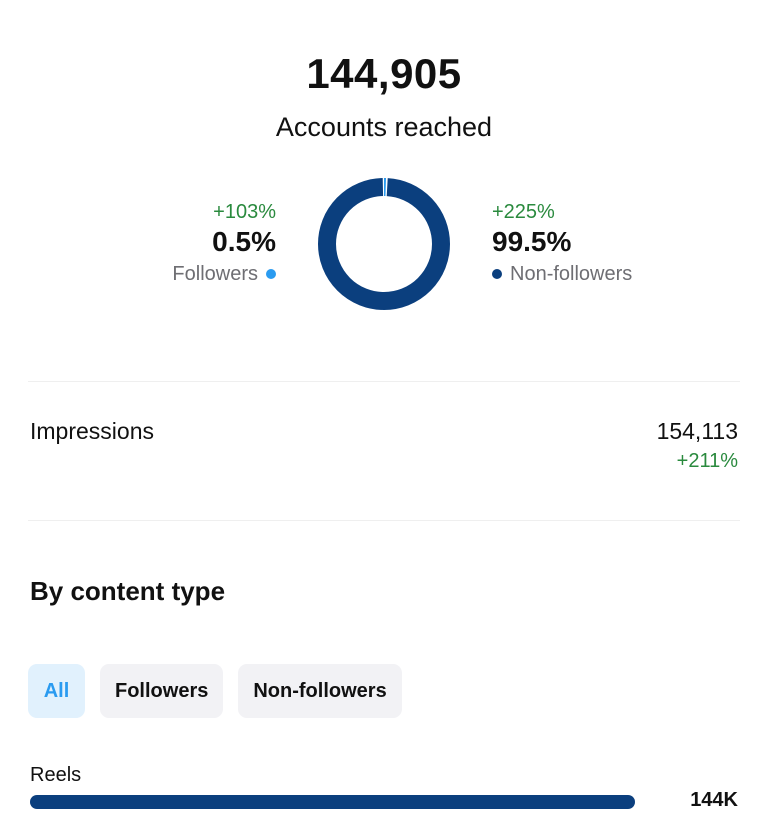 The width and height of the screenshot is (768, 834). I want to click on donut-non-followers-segment, so click(384, 244).